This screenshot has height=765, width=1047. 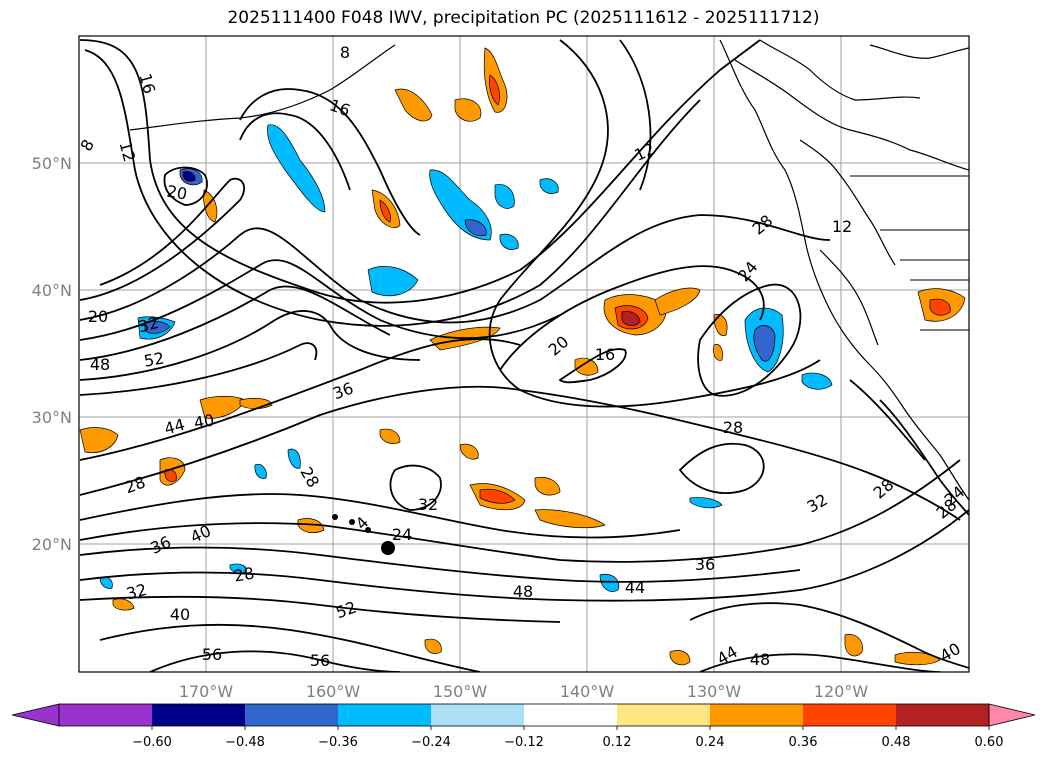 I want to click on colorbar-extend-high, so click(x=1012, y=715).